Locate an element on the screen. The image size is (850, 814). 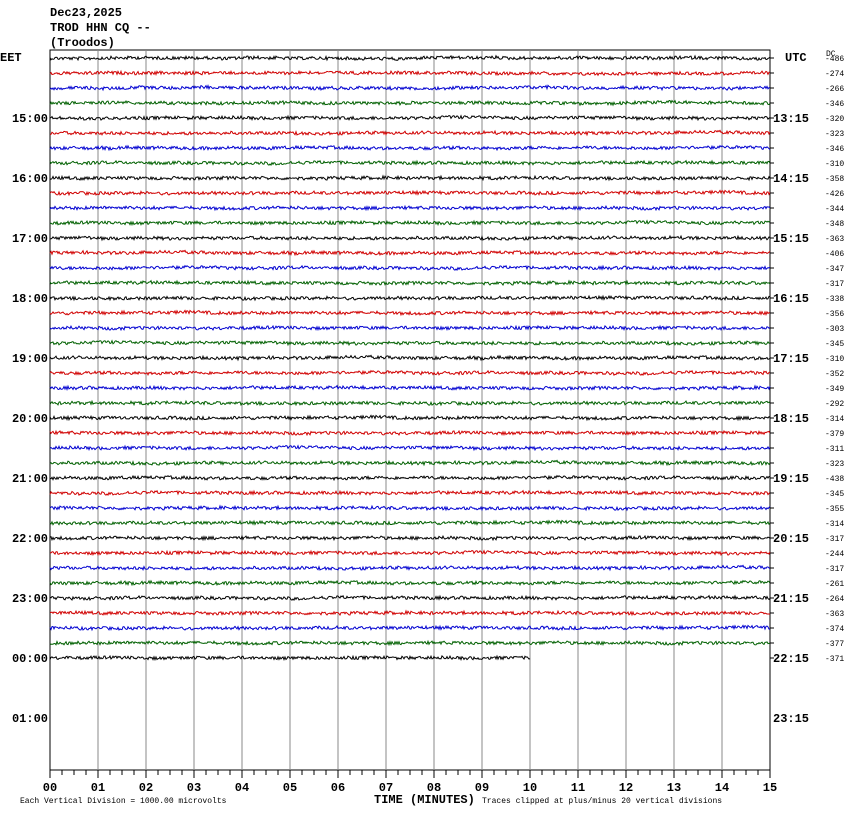
dc-value: -274 is located at coordinates (834, 74).